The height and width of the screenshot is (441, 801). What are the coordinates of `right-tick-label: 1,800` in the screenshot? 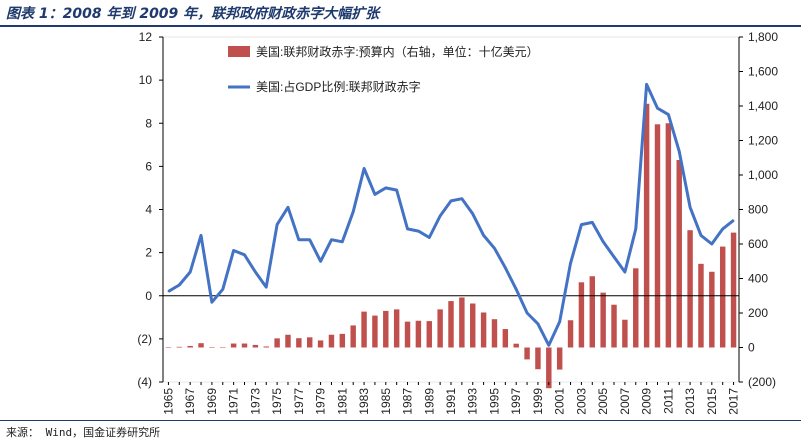 It's located at (763, 37).